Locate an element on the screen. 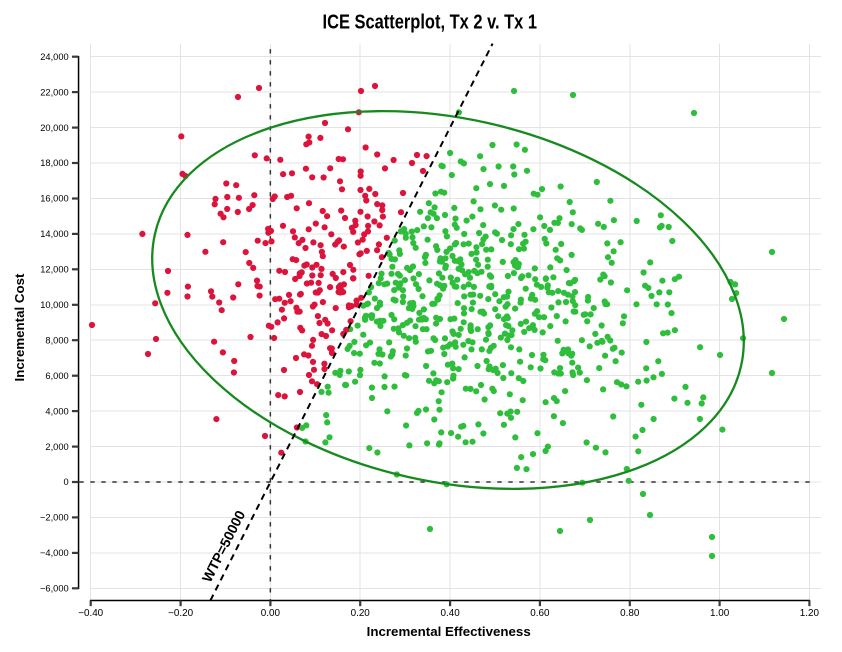 The width and height of the screenshot is (842, 652). svg-text: 18,000 is located at coordinates (54, 163).